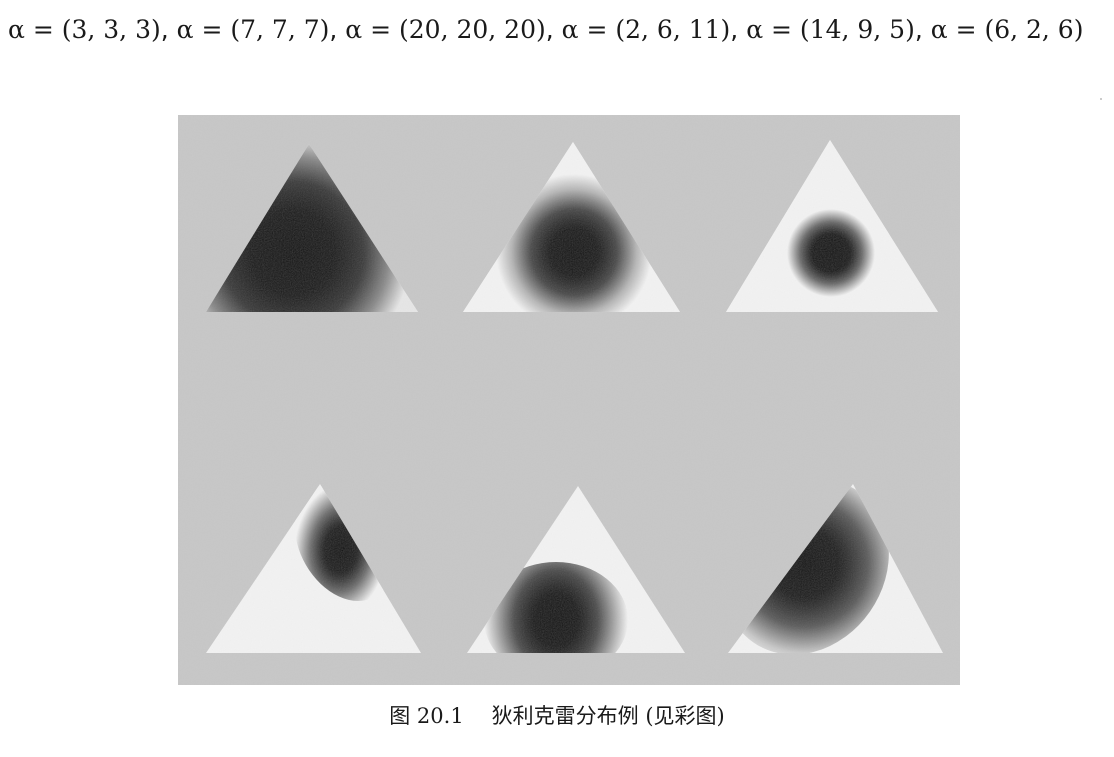  I want to click on density-shading, so click(556, 607).